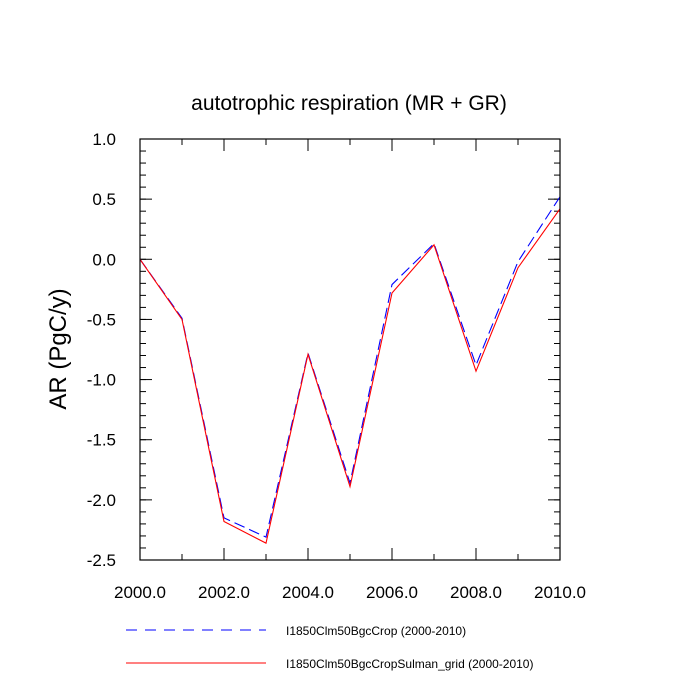  Describe the element at coordinates (392, 592) in the screenshot. I see `x-tick-label: 2006.0` at that location.